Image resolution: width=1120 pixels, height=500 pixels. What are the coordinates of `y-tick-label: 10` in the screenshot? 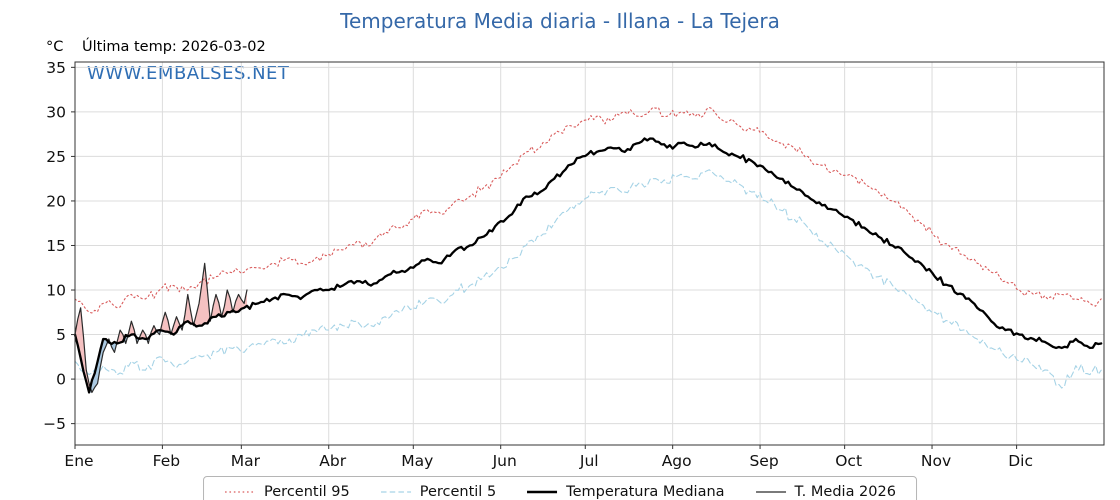 It's located at (56, 291).